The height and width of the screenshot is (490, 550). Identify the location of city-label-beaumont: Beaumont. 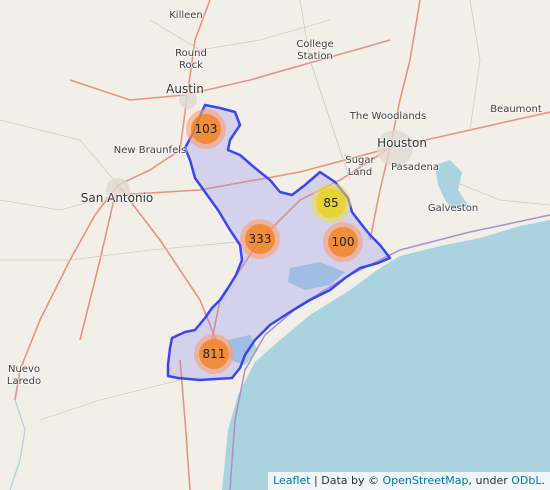
(516, 109).